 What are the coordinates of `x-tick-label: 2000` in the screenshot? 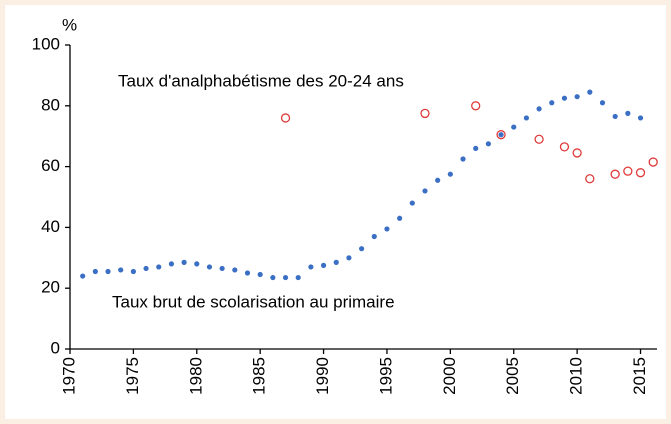 It's located at (449, 376).